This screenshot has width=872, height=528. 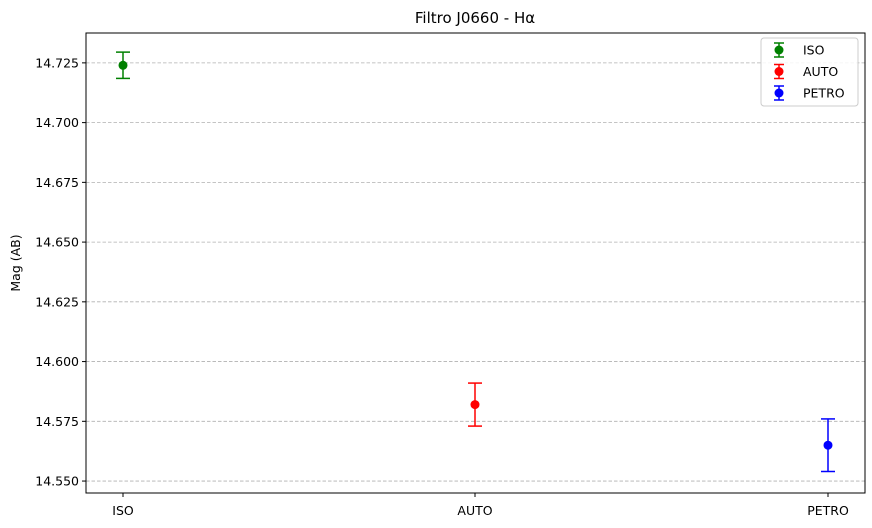 What do you see at coordinates (57, 421) in the screenshot?
I see `y-tick-label-1: 14.575` at bounding box center [57, 421].